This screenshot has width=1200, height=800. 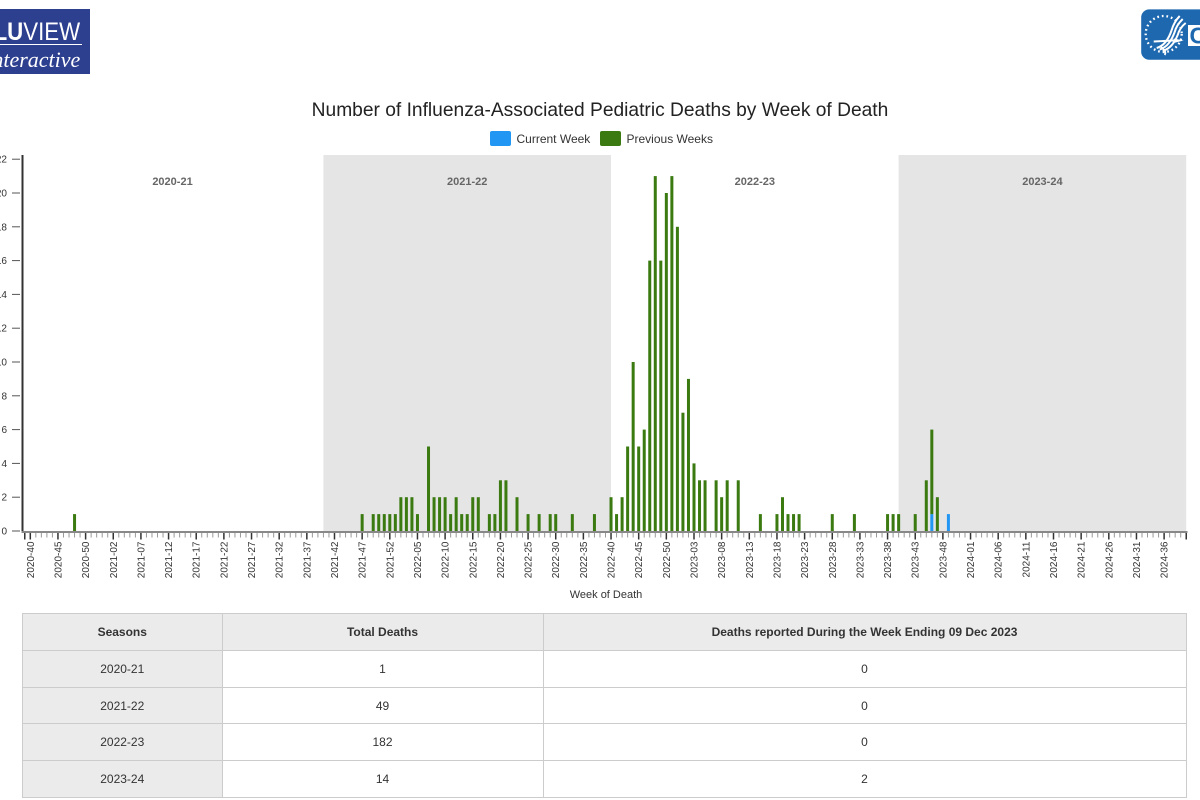 What do you see at coordinates (916, 559) in the screenshot?
I see `svg-text: 2023-43` at bounding box center [916, 559].